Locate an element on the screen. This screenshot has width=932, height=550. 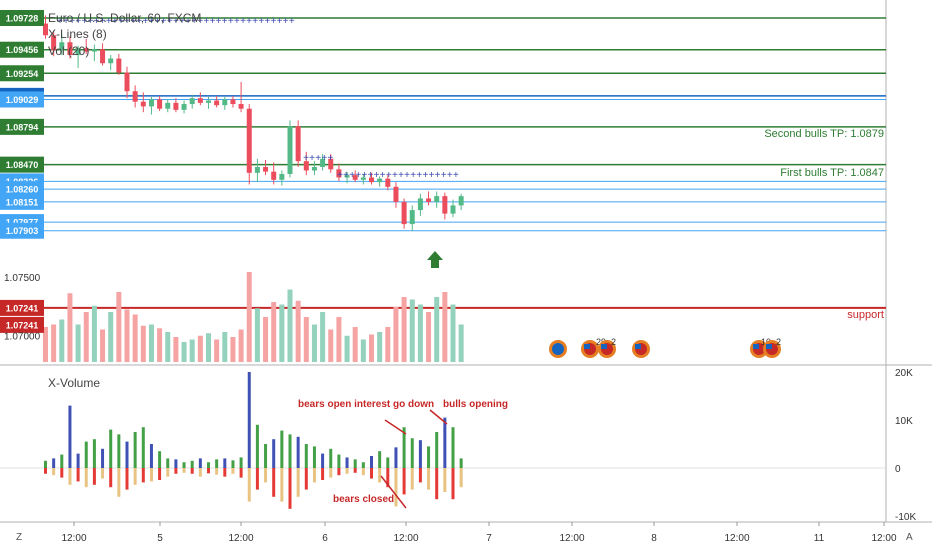
study-xlines-label: X-Lines (8) is located at coordinates (77, 34).